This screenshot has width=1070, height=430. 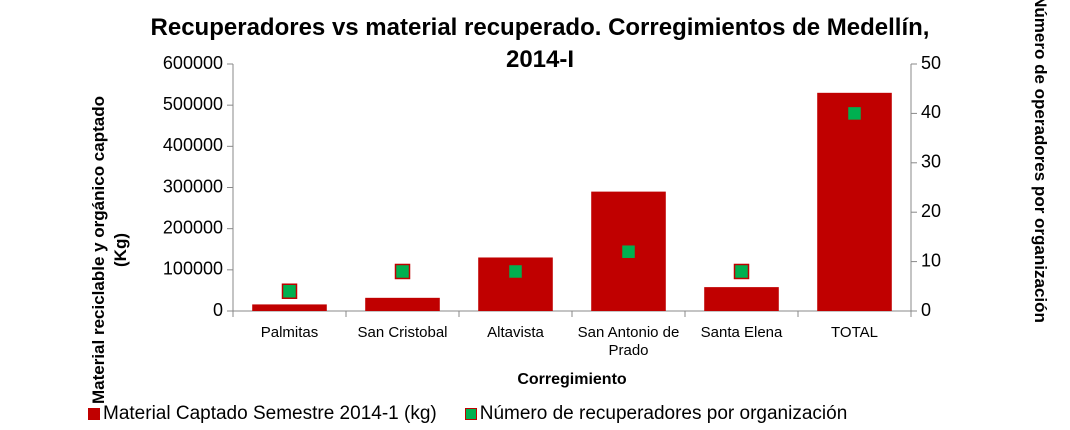 I want to click on y-tick-label: 300000, so click(x=193, y=186).